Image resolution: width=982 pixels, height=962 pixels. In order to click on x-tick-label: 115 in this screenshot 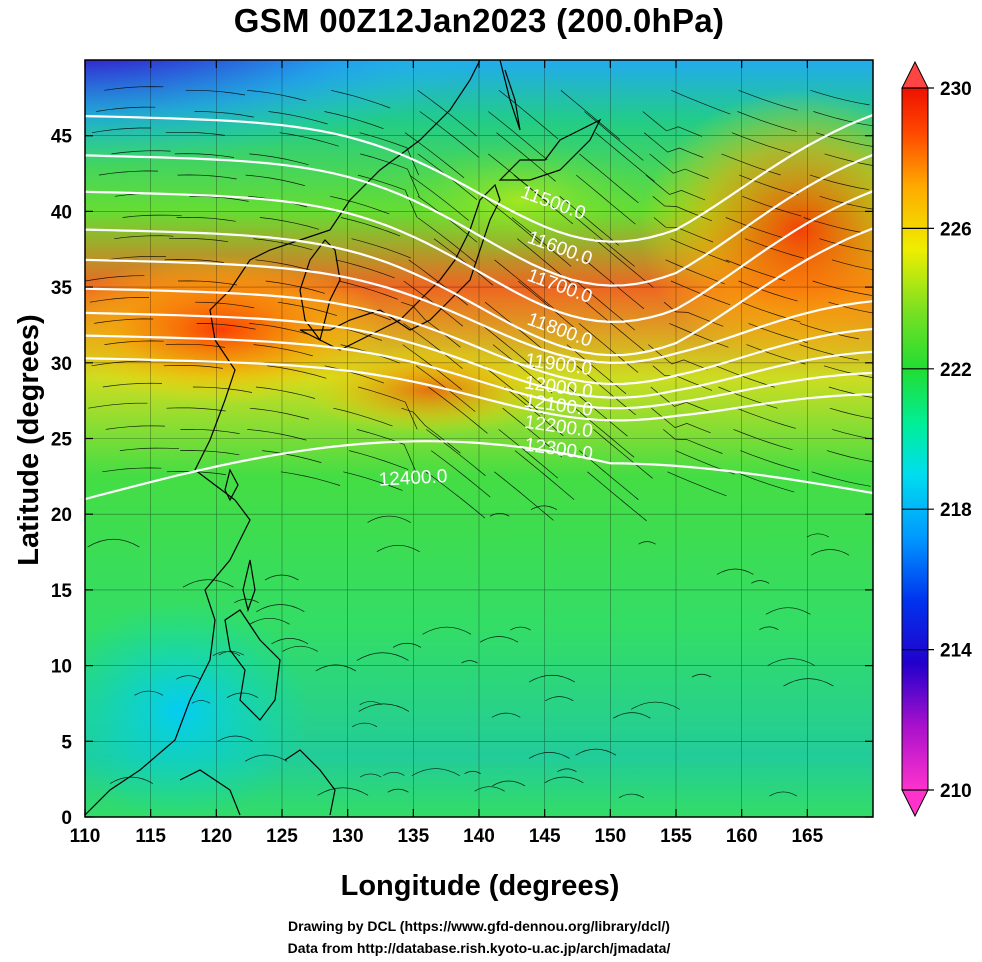, I will do `click(150, 836)`.